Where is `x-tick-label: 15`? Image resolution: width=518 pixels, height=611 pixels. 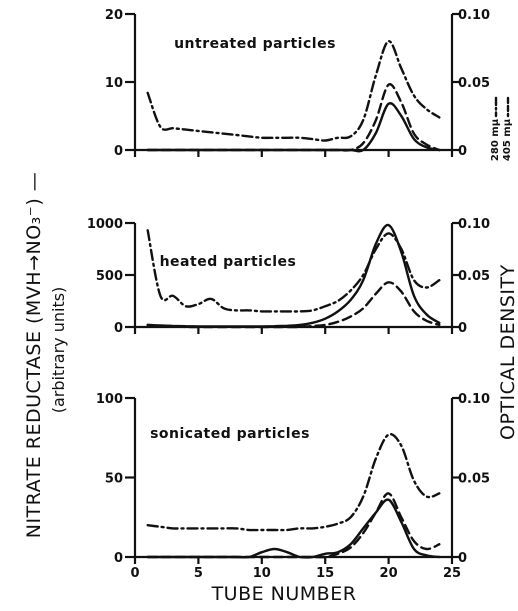
x-tick-label: 15 is located at coordinates (325, 573).